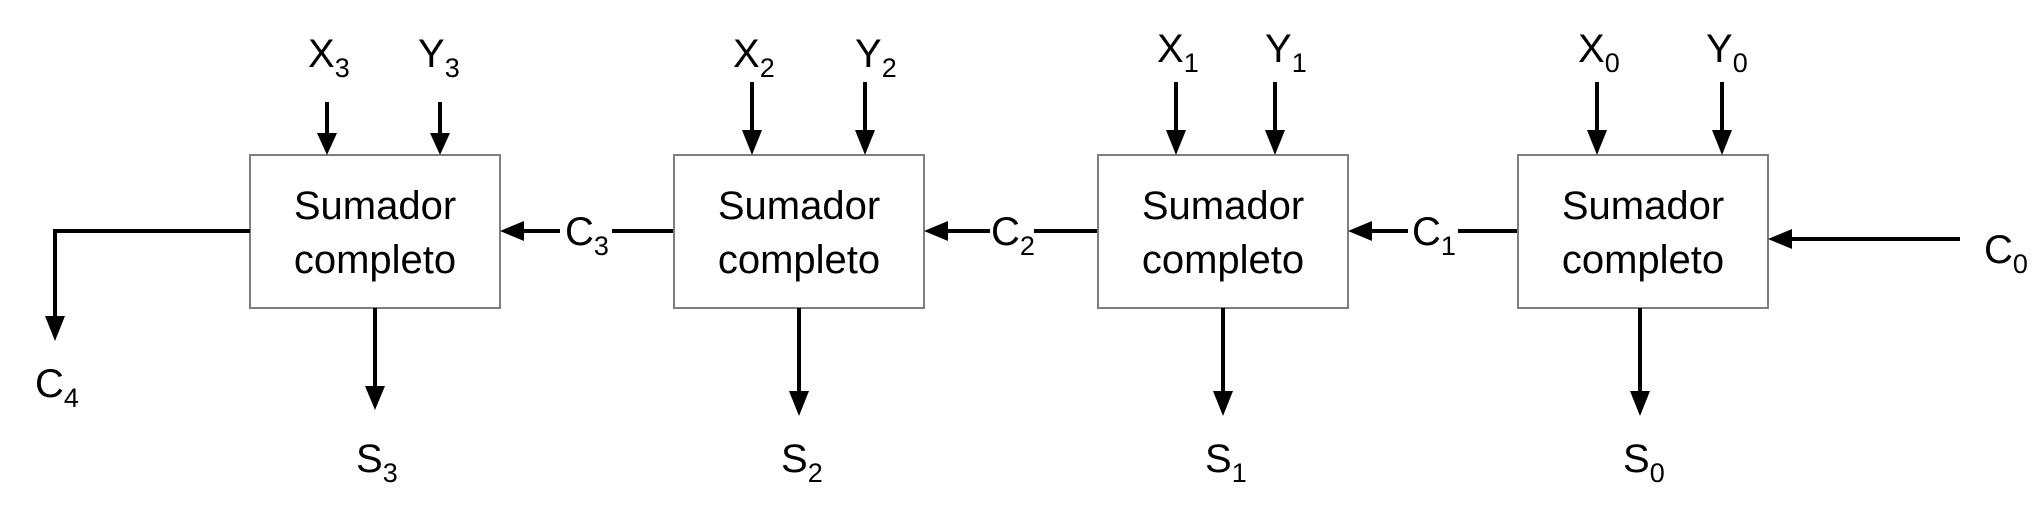  What do you see at coordinates (752, 142) in the screenshot?
I see `x2-arrowhead` at bounding box center [752, 142].